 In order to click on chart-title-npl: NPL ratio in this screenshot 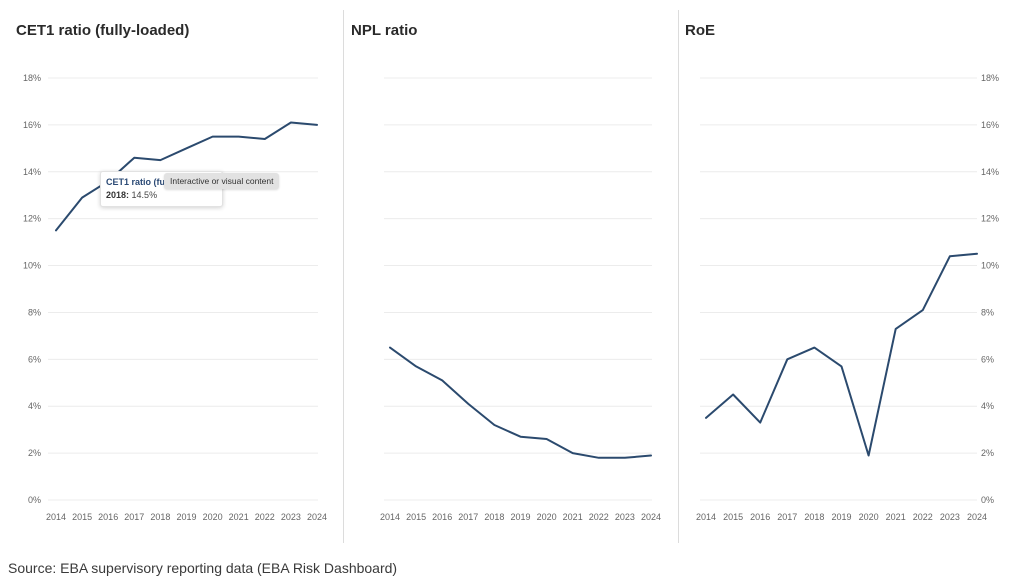, I will do `click(384, 30)`.